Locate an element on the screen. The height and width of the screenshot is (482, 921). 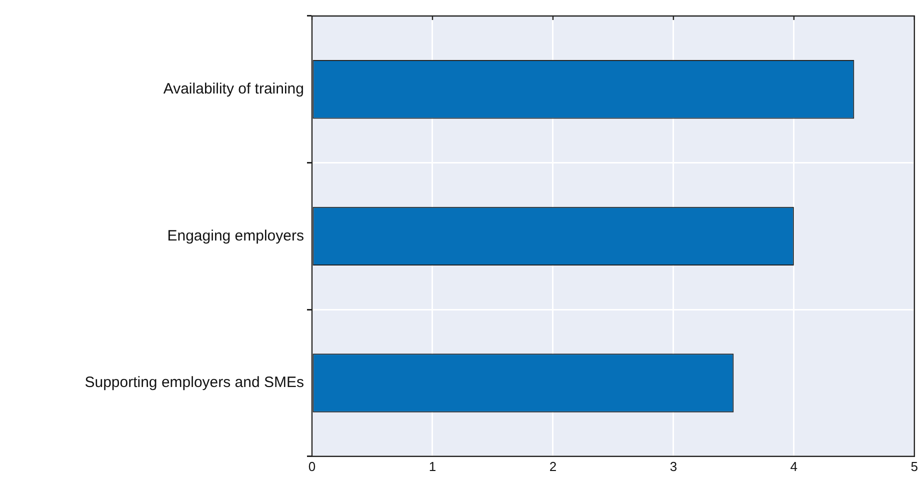
y-tick-label: Engaging employers is located at coordinates (235, 235).